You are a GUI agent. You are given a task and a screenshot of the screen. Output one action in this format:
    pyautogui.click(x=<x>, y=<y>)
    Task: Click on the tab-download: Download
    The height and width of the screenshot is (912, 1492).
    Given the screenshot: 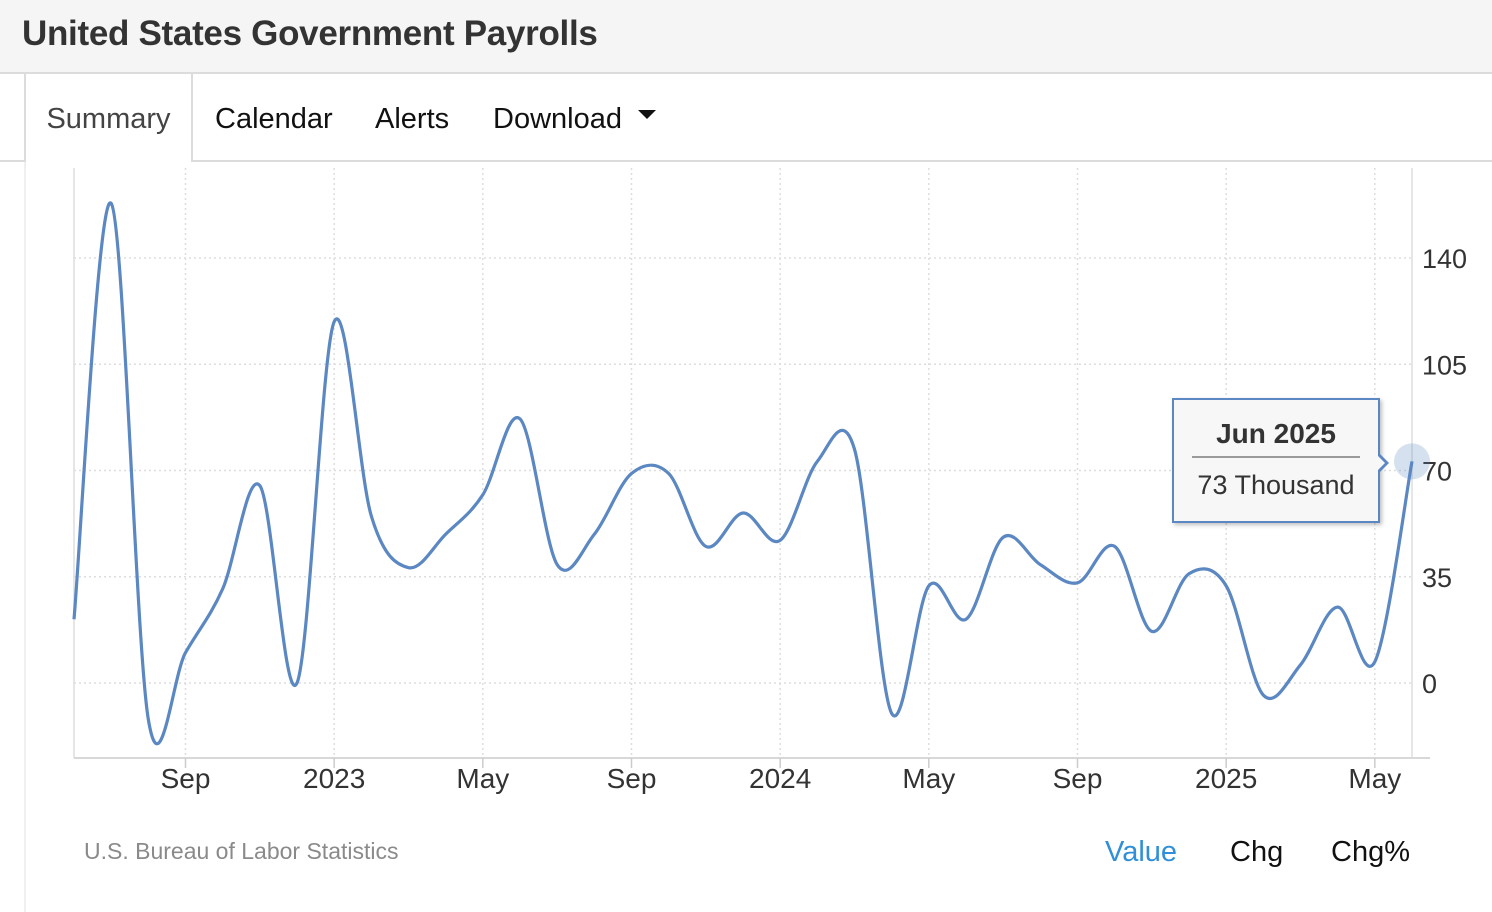 What is the action you would take?
    pyautogui.click(x=574, y=118)
    